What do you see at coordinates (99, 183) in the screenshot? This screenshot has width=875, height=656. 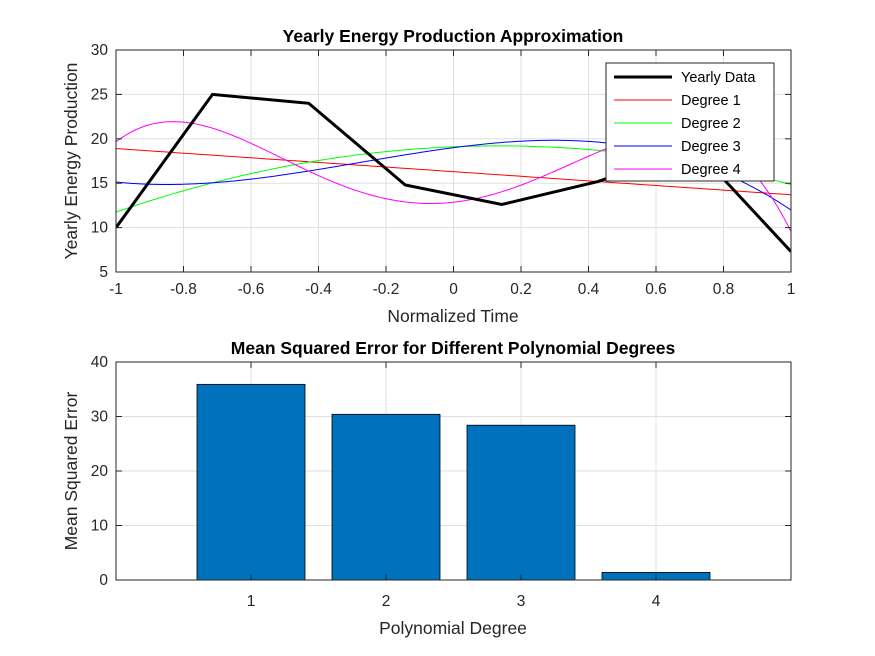 I see `line-chart-y-tick-label: 15` at bounding box center [99, 183].